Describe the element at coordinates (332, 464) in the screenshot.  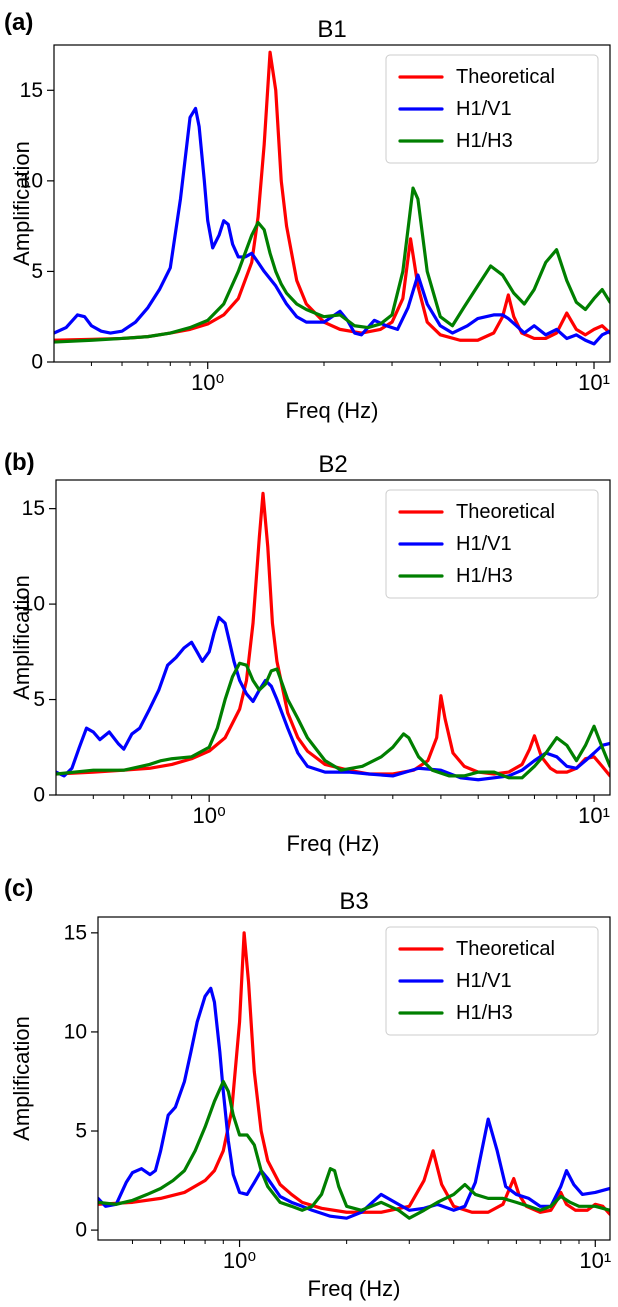
I see `chart-title: B2` at that location.